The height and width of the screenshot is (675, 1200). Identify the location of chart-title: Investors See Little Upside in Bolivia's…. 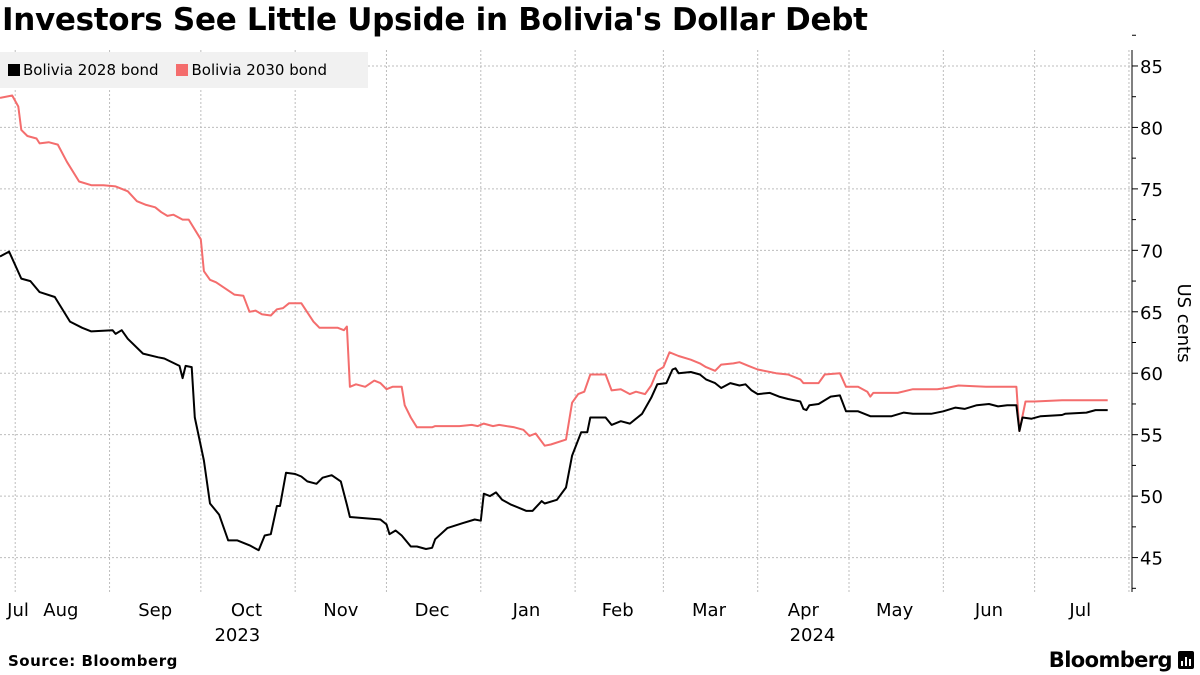
(435, 20).